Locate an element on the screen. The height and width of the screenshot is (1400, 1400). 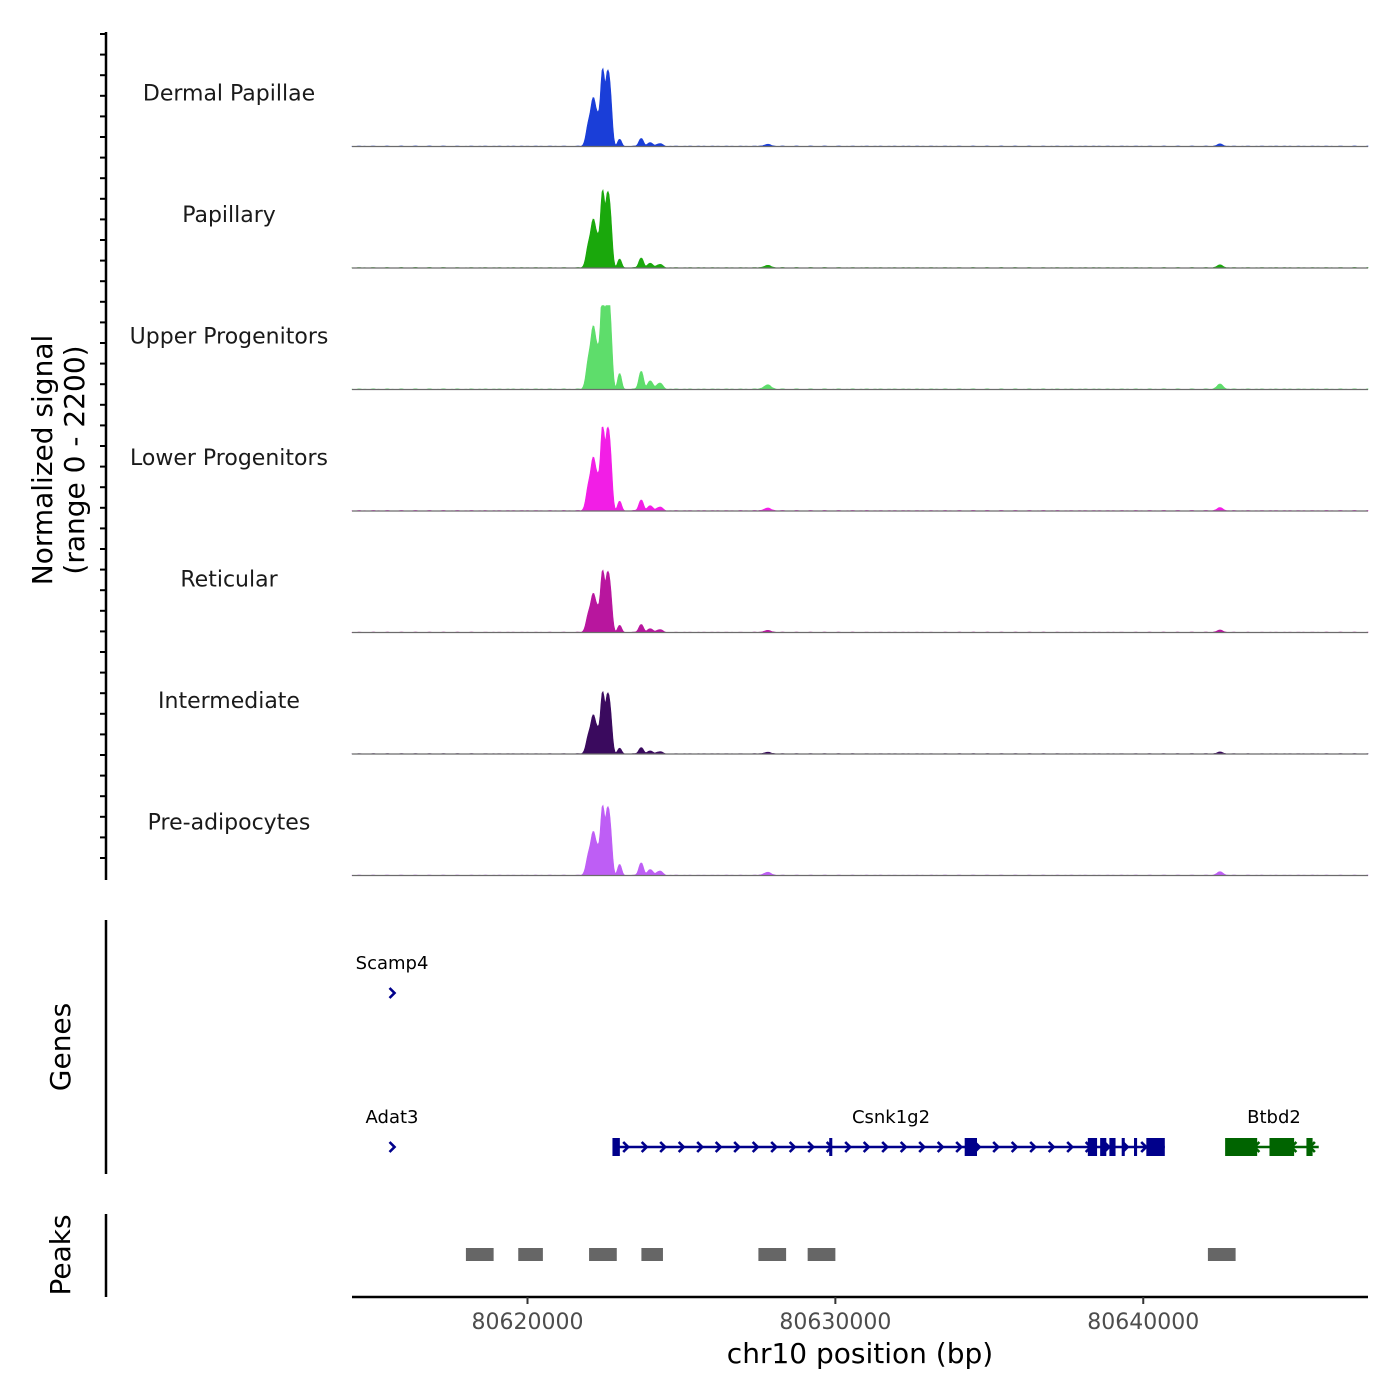
track-label: Lower Progenitors is located at coordinates (229, 458).